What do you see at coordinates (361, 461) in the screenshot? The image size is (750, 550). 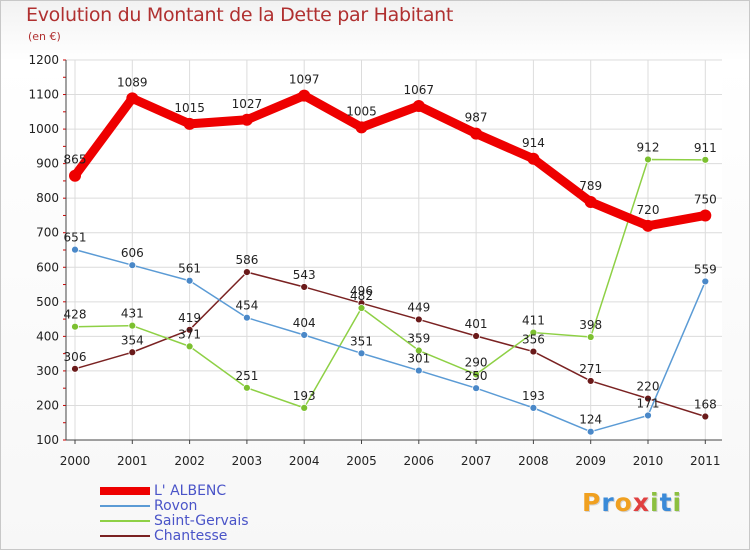 I see `x-tick-label: 2005` at bounding box center [361, 461].